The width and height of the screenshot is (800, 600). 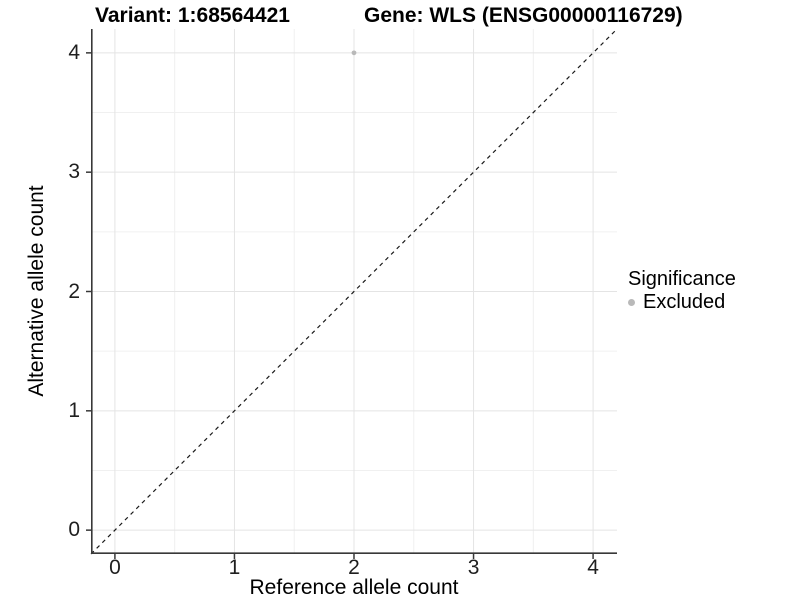 I want to click on x-tick-label: 4, so click(x=593, y=567).